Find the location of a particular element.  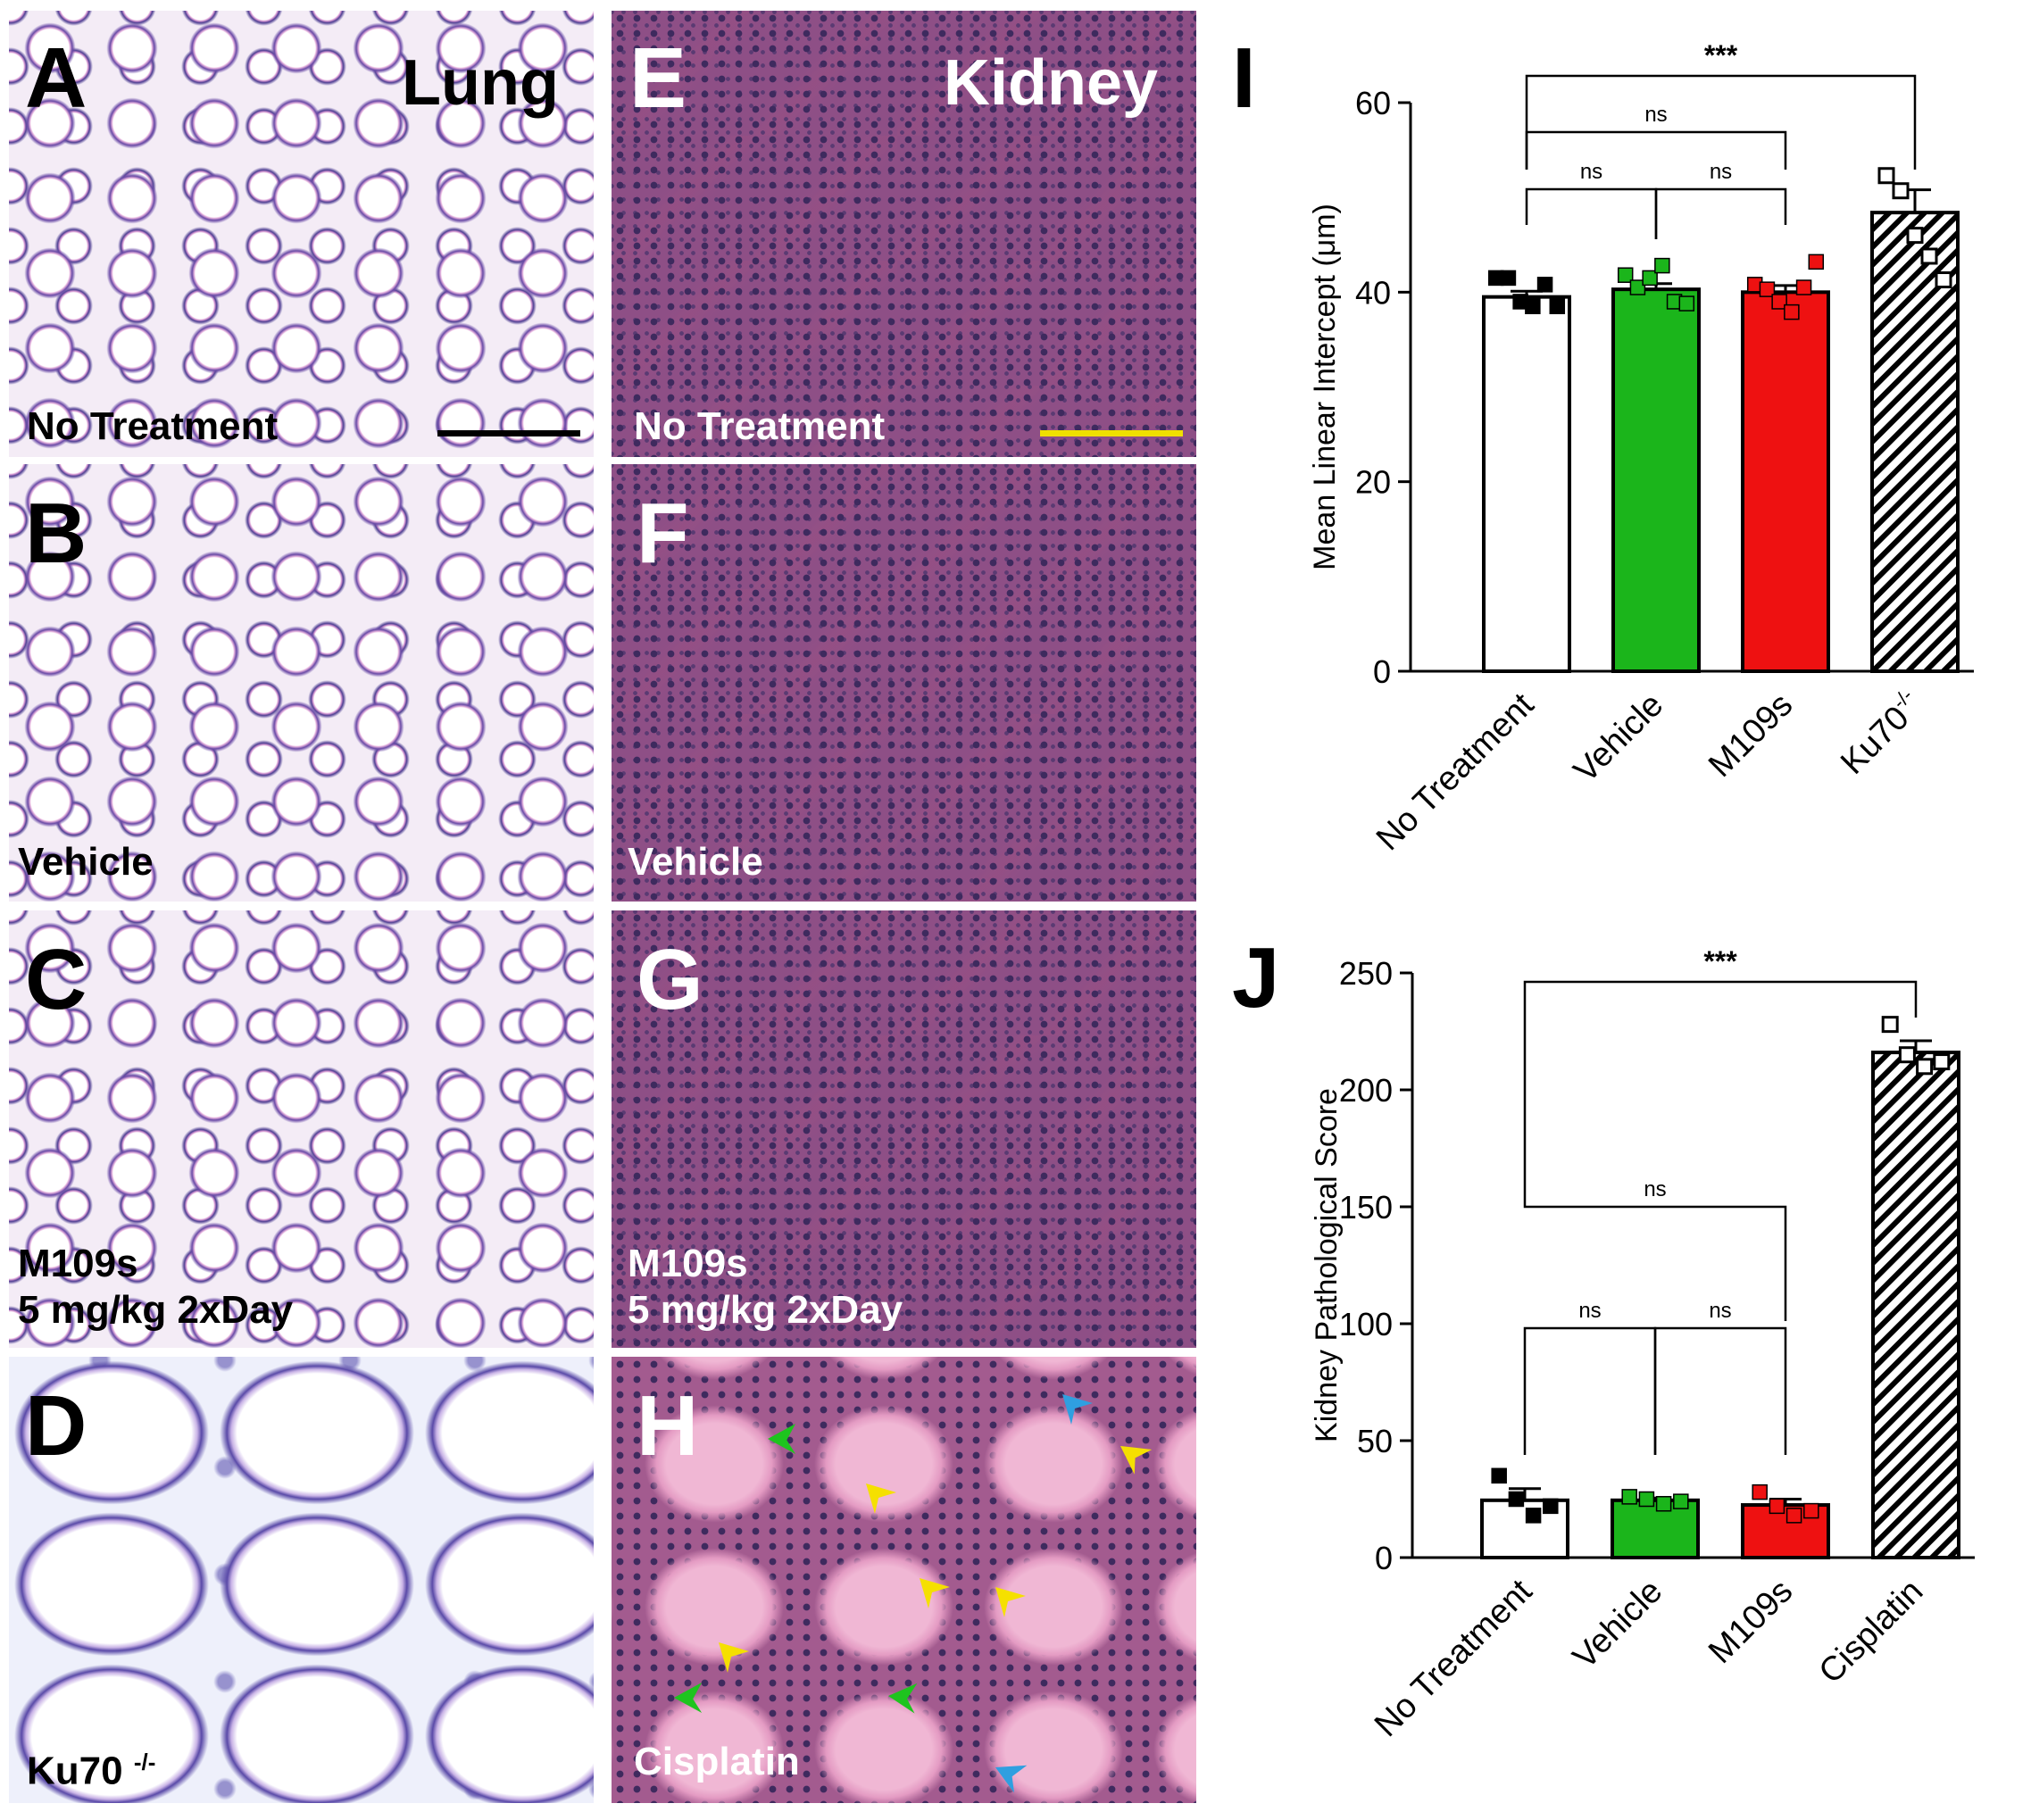

panel-d-lung-ku70: D Ku70 -/- is located at coordinates (302, 1580).